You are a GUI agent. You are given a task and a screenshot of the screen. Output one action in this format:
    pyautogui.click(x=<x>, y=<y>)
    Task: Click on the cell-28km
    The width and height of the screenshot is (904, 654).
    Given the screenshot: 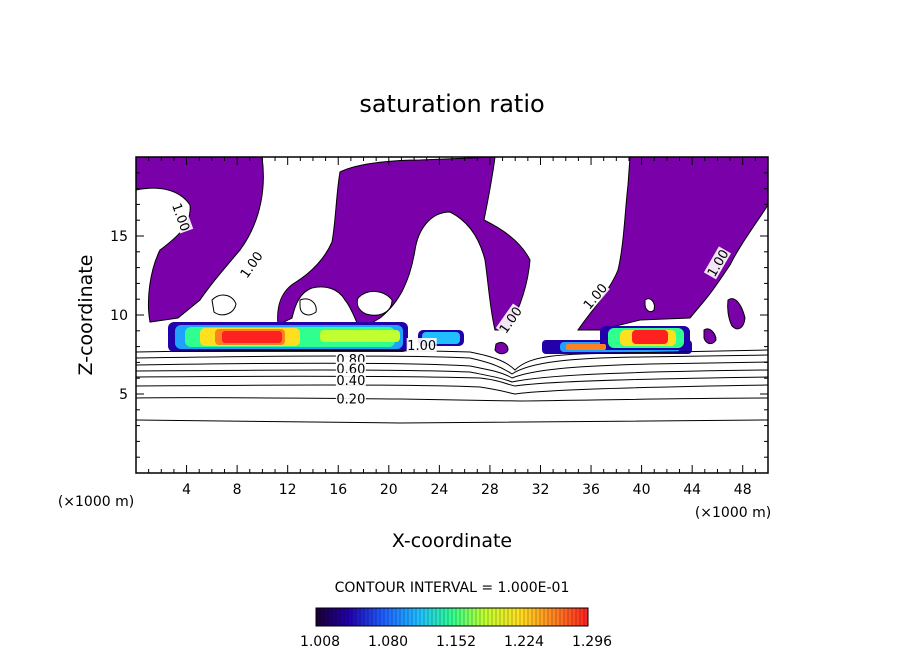 What is the action you would take?
    pyautogui.click(x=501, y=348)
    